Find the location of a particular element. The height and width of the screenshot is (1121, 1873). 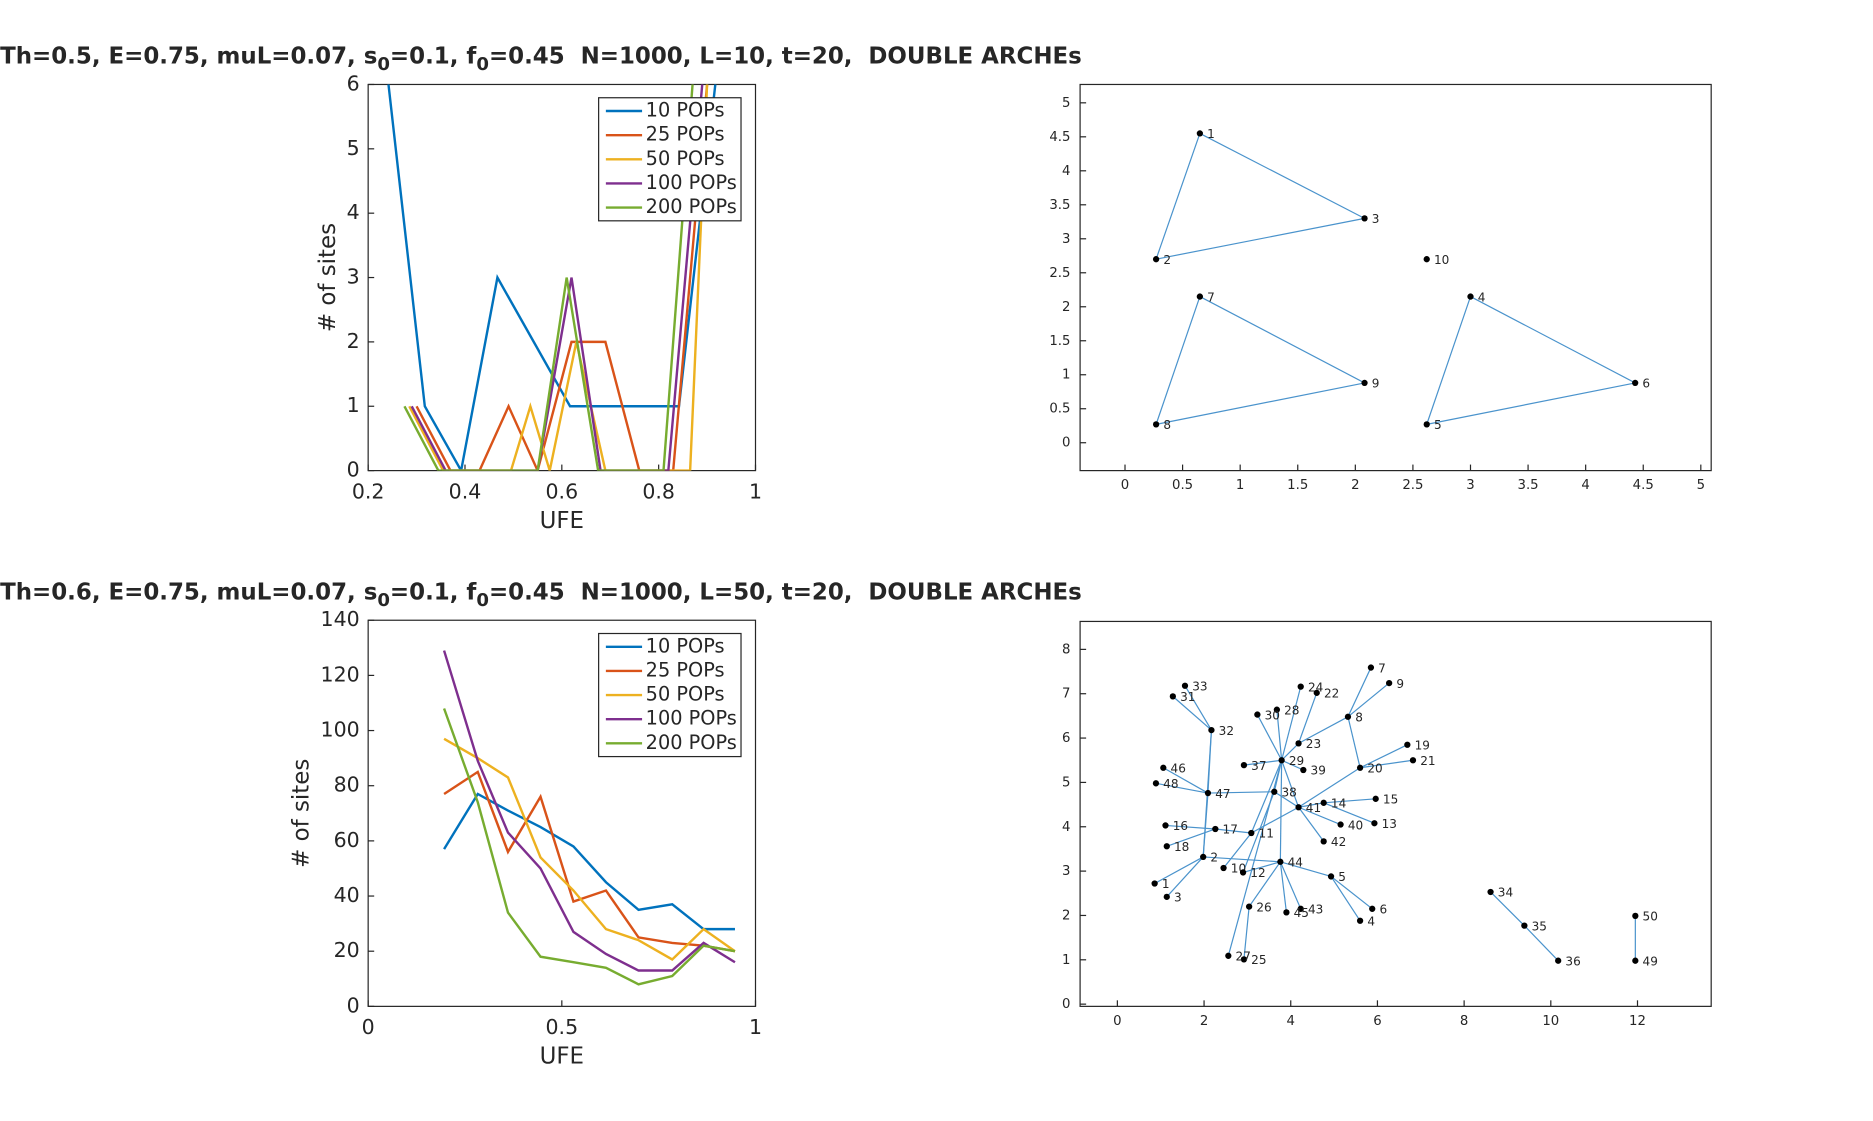

node-label: 22 is located at coordinates (1331, 694).